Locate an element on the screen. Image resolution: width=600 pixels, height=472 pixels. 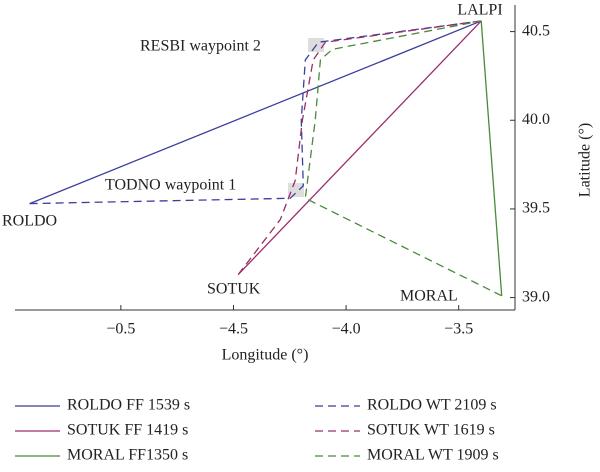
y-tick-label: 40.0 is located at coordinates (536, 119).